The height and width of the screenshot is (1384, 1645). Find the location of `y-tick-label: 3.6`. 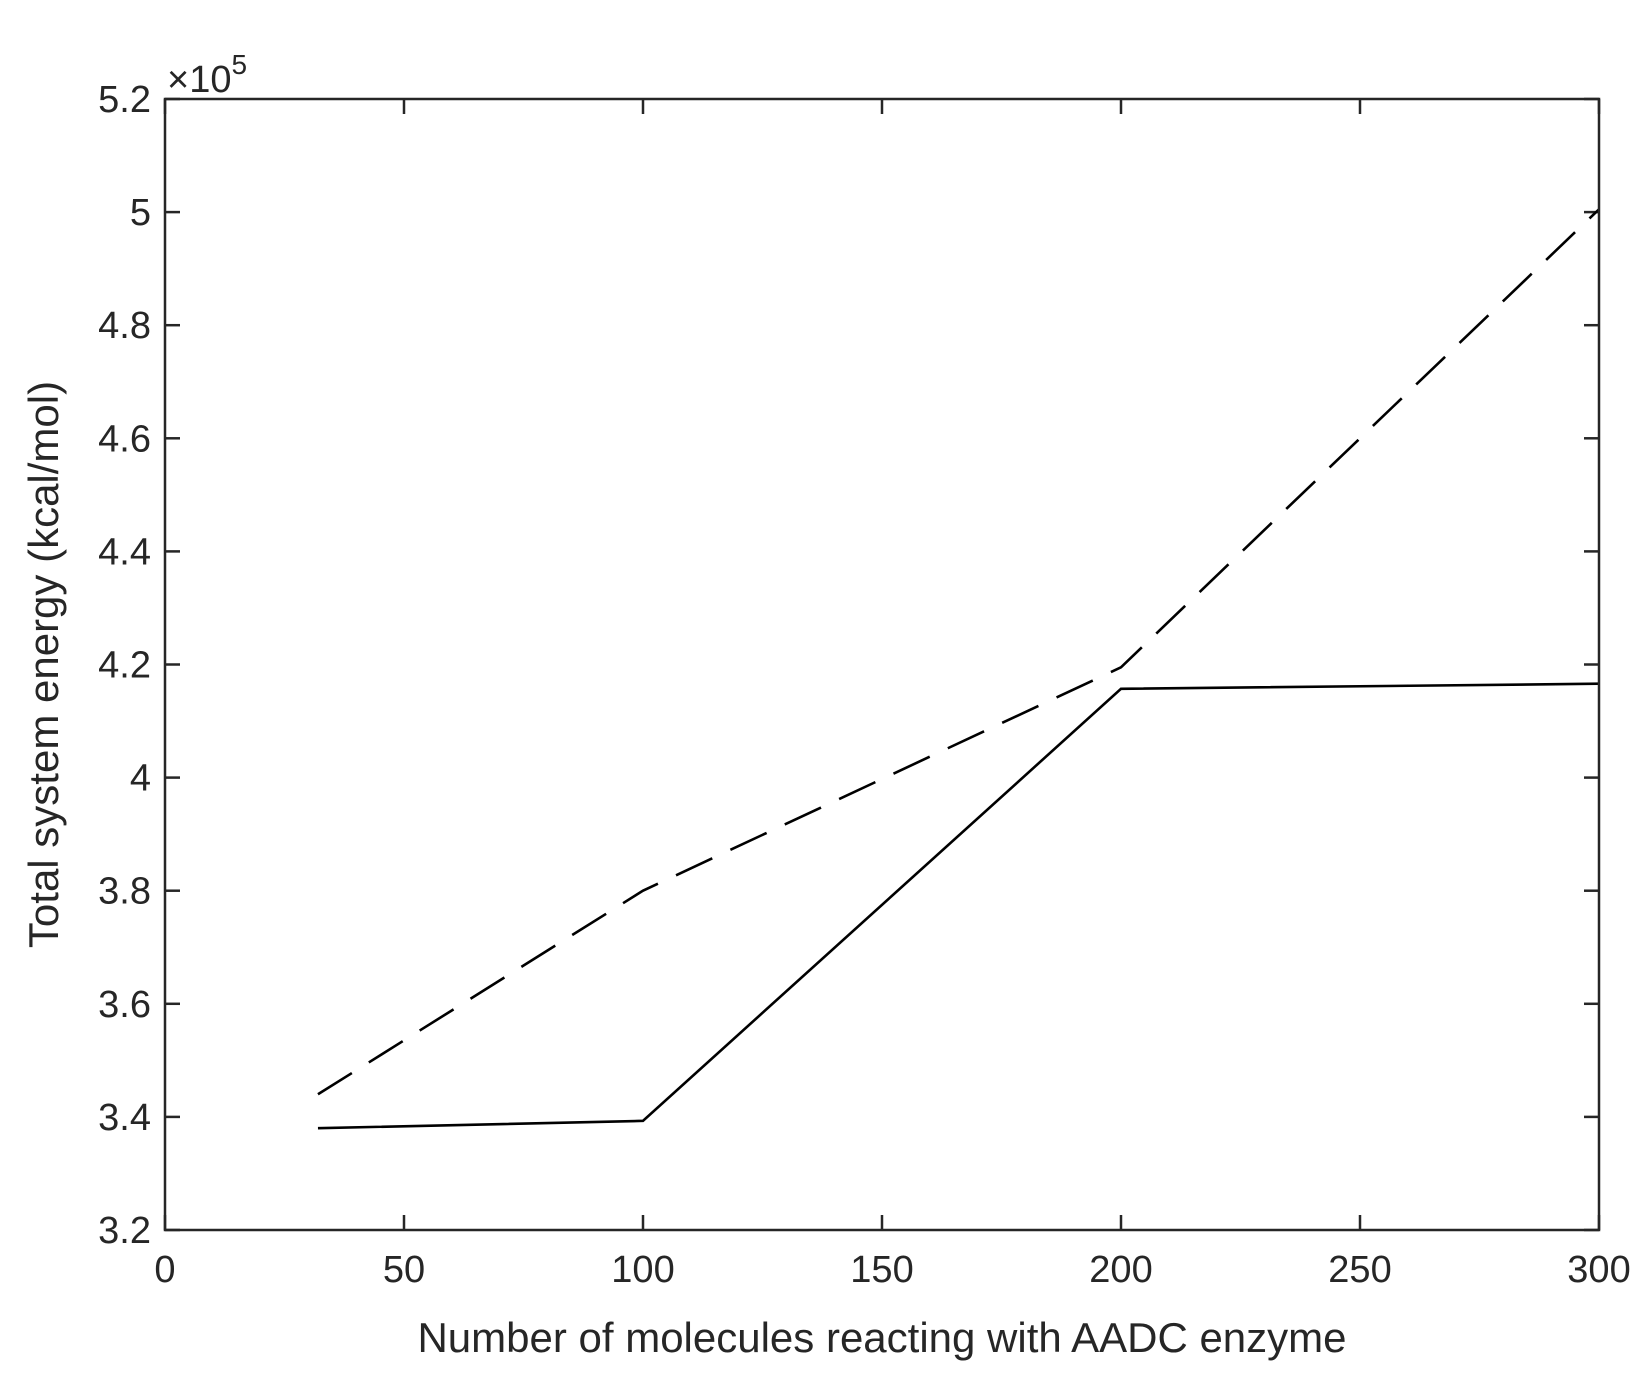

y-tick-label: 3.6 is located at coordinates (124, 1005).